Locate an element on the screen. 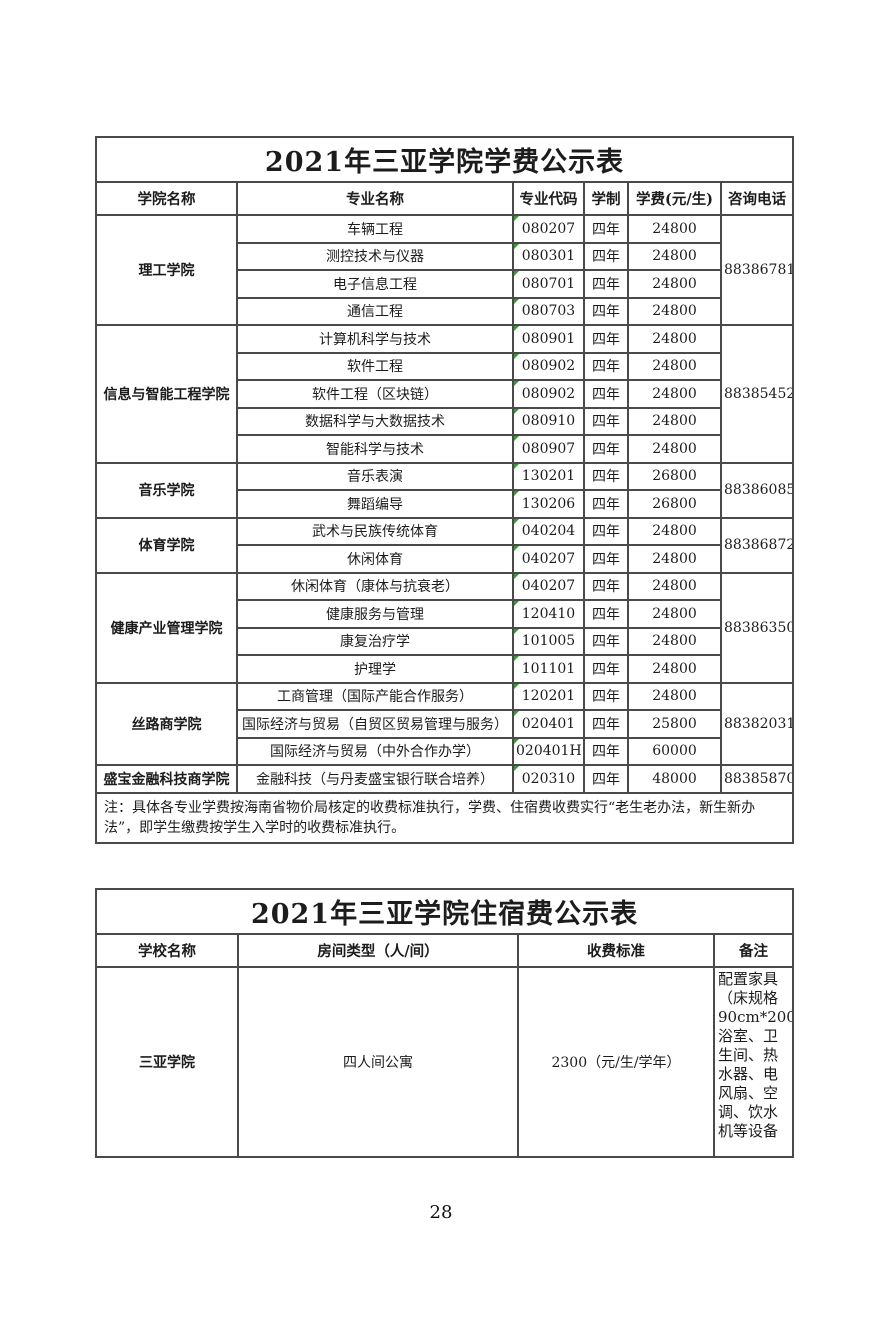 This screenshot has width=882, height=1323. tuition-row: 测控技术与仪器 080301 四年 24800 is located at coordinates (444, 256).